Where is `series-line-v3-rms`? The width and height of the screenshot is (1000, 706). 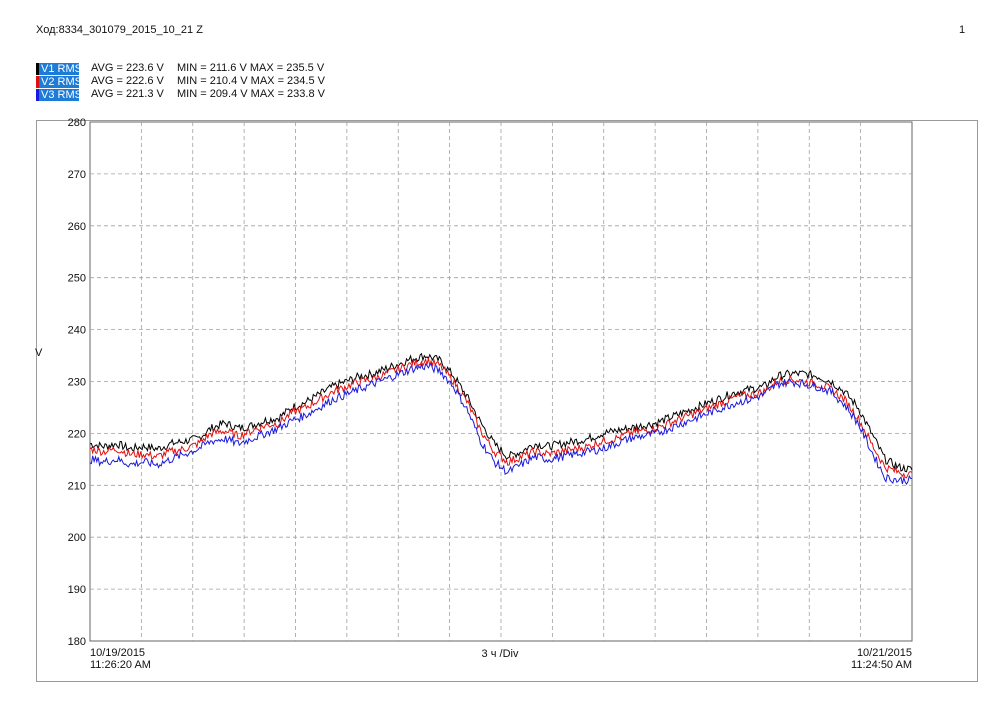 series-line-v3-rms is located at coordinates (501, 424).